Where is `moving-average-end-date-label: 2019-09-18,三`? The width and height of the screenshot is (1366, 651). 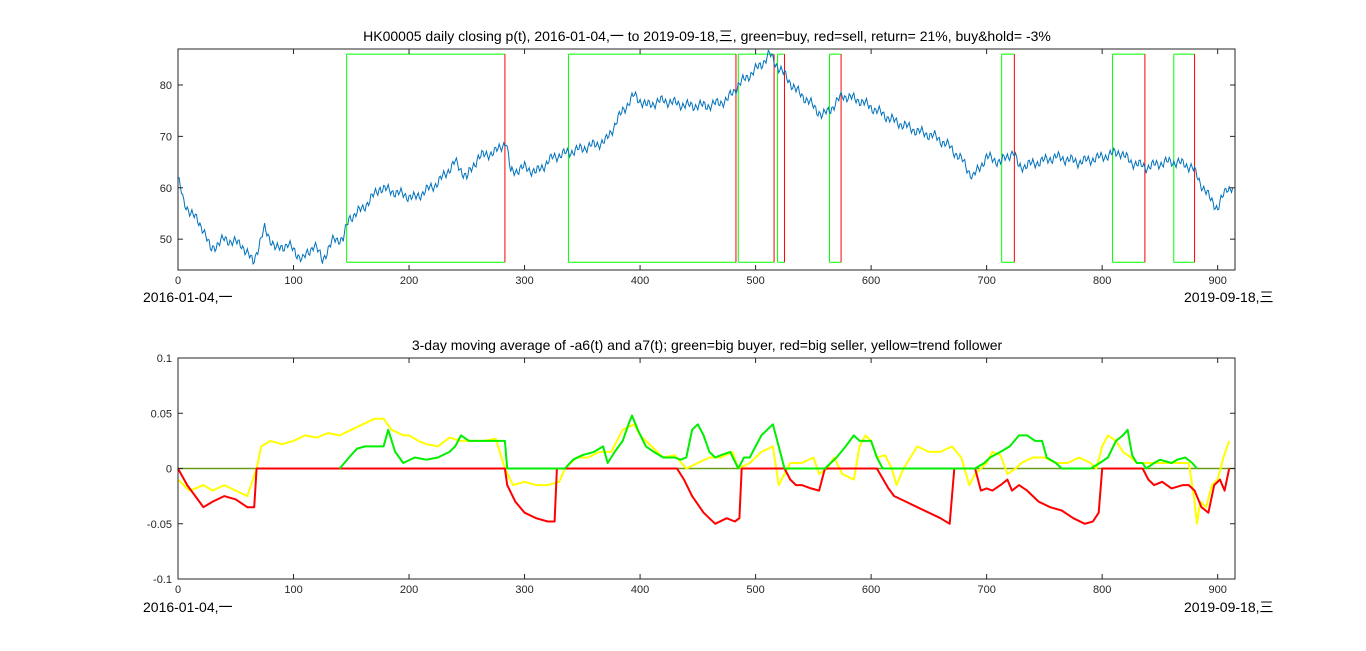
moving-average-end-date-label: 2019-09-18,三 is located at coordinates (1229, 607).